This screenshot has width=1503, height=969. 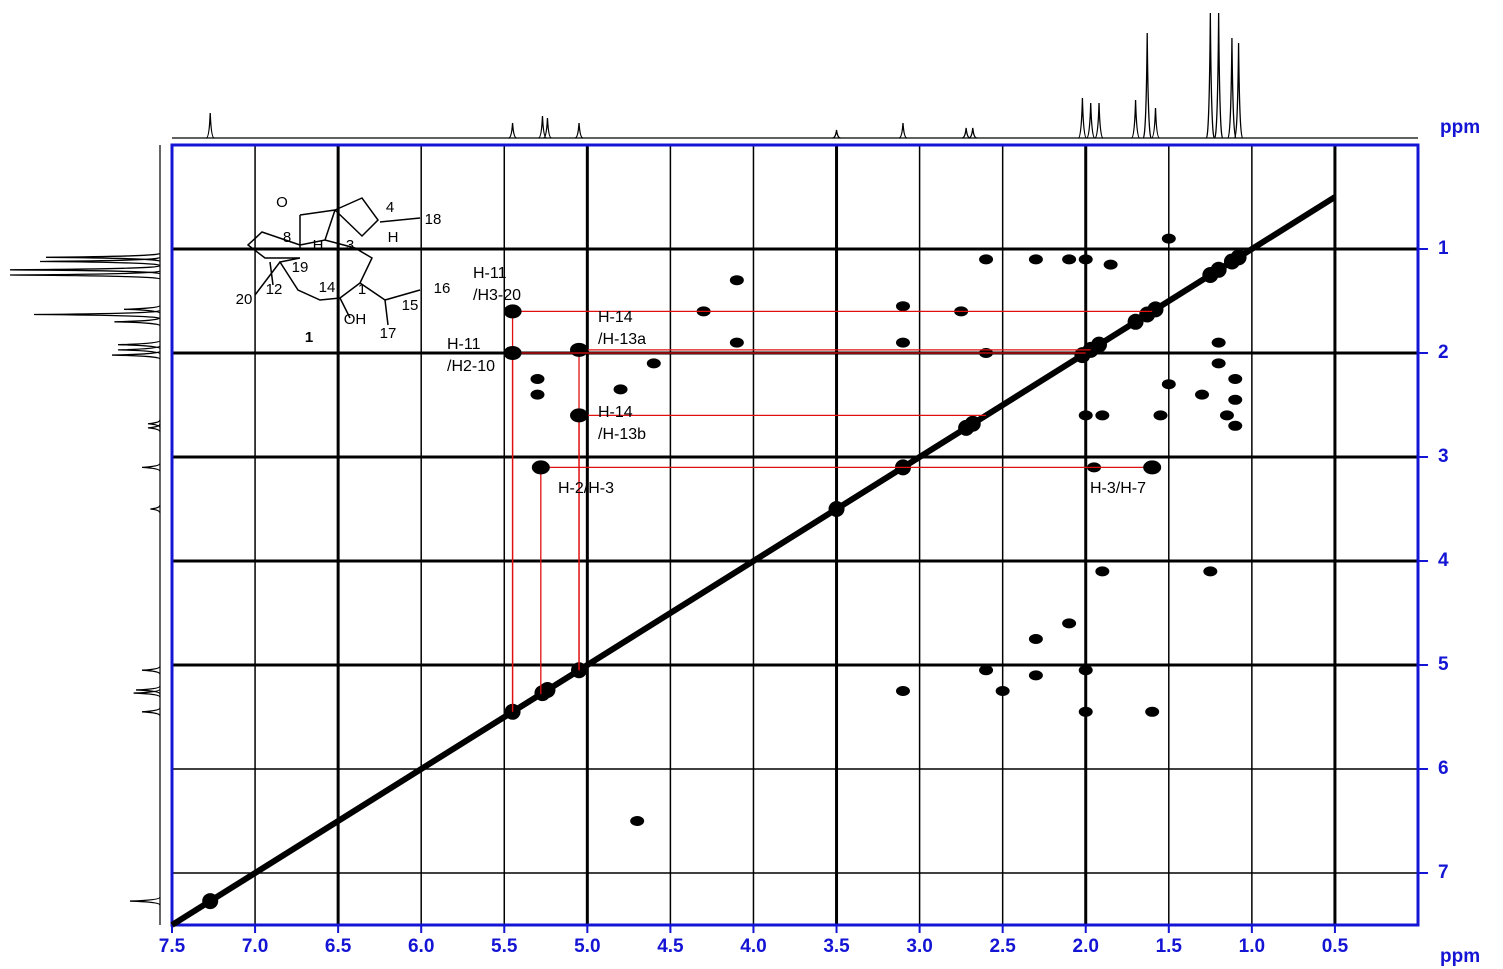 I want to click on correlation-label: /H-13b, so click(x=622, y=434).